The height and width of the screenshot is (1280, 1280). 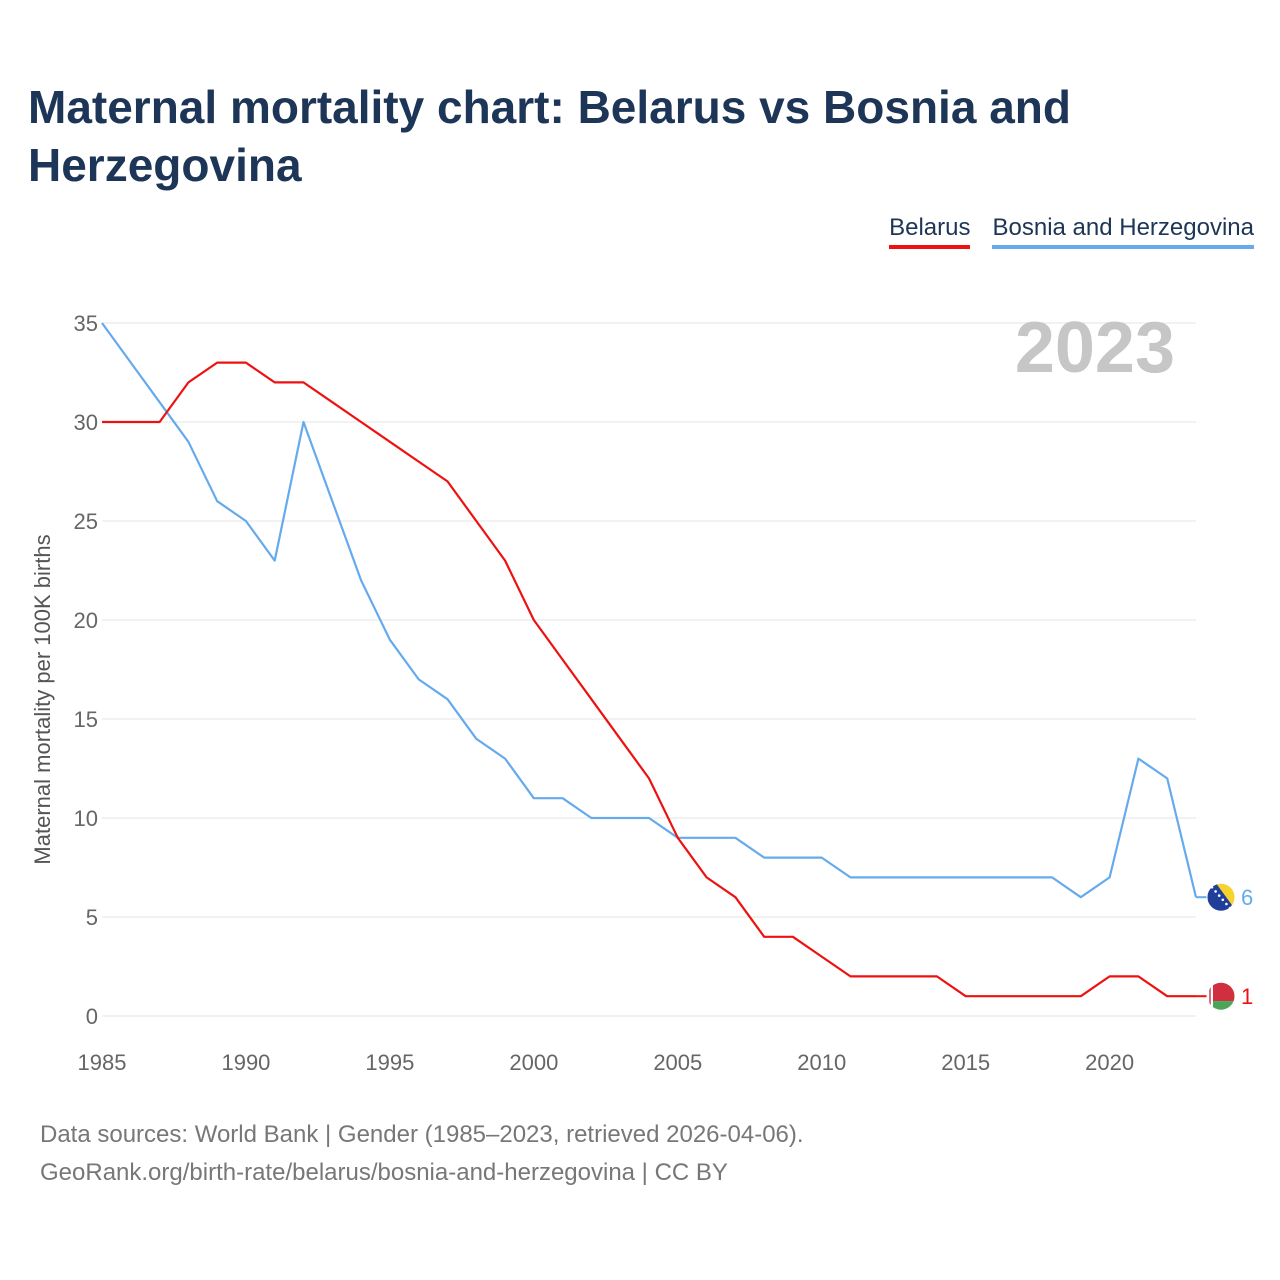 What do you see at coordinates (92, 1016) in the screenshot?
I see `y-tick-label-0: 0` at bounding box center [92, 1016].